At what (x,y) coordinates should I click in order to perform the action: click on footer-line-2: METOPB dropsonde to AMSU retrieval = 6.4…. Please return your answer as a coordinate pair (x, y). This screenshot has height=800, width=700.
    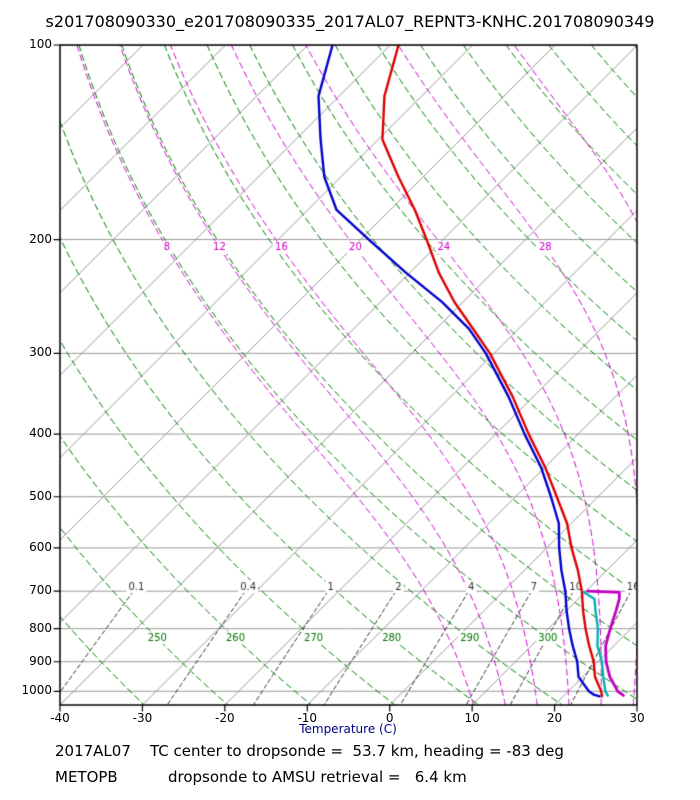
    Looking at the image, I should click on (261, 777).